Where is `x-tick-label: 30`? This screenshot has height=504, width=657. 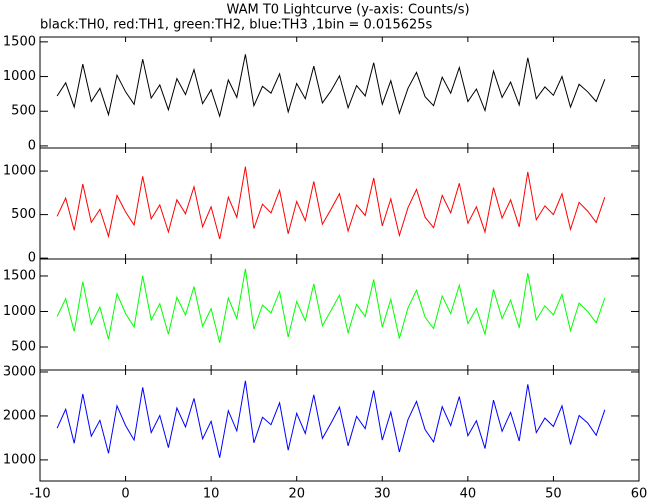
x-tick-label: 30 is located at coordinates (382, 494).